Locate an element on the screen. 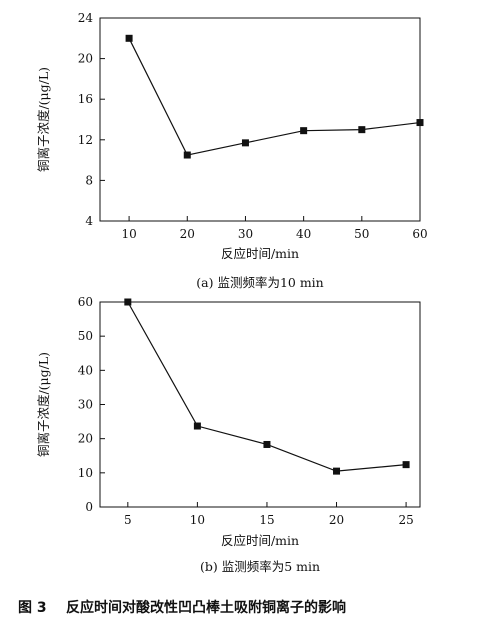  y-tick-label: 16 is located at coordinates (85, 99).